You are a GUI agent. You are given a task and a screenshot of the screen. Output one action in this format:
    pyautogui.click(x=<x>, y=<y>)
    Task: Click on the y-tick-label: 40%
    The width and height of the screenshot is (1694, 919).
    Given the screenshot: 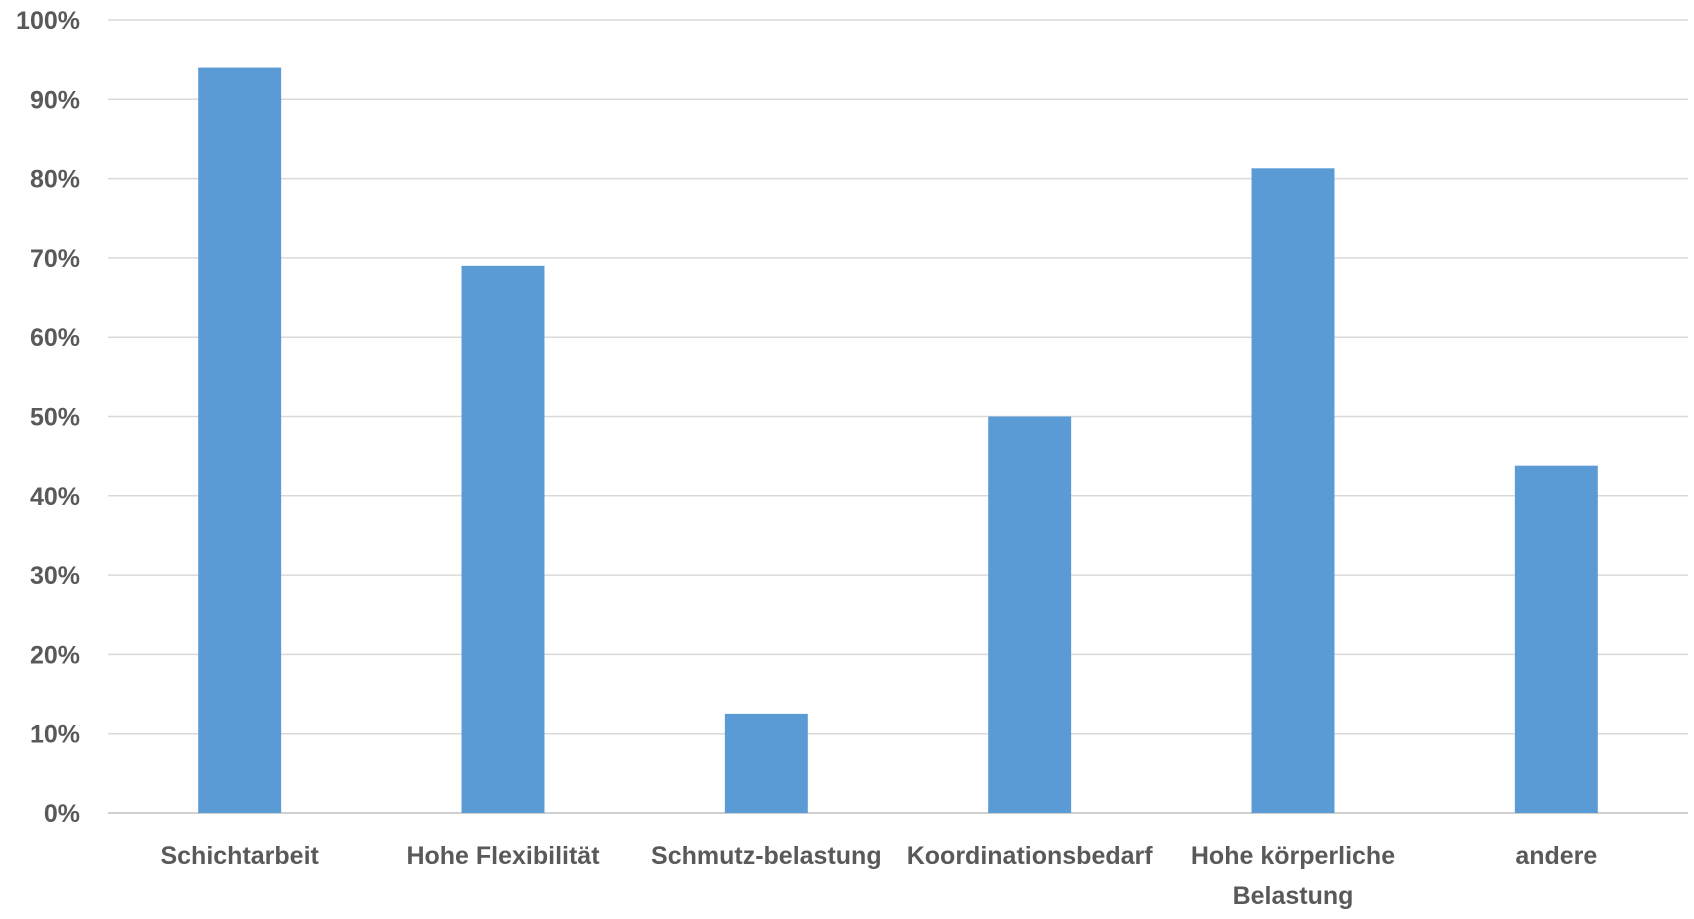 What is the action you would take?
    pyautogui.click(x=55, y=497)
    